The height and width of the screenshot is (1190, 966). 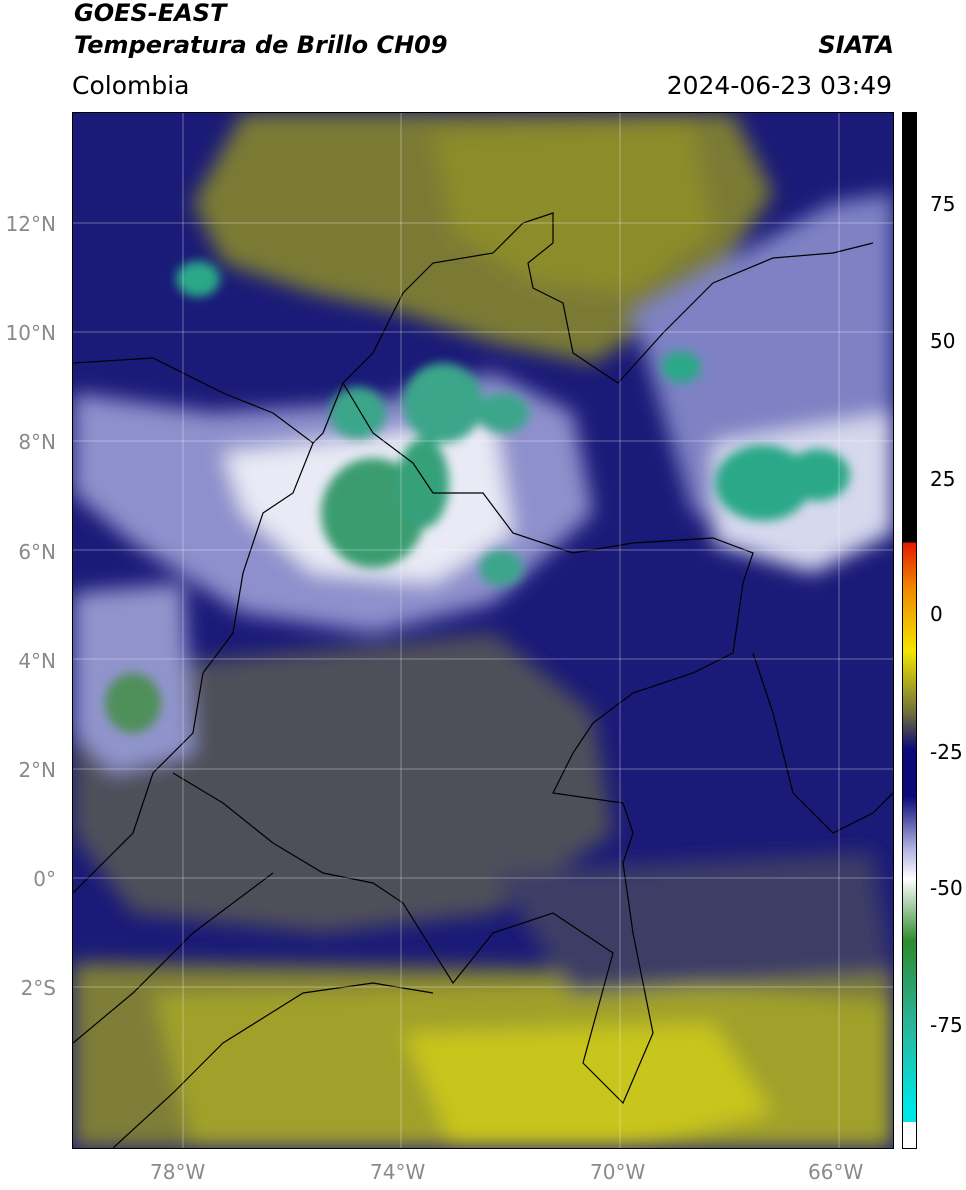 What do you see at coordinates (37, 770) in the screenshot?
I see `lat-tick-2n: 2°N` at bounding box center [37, 770].